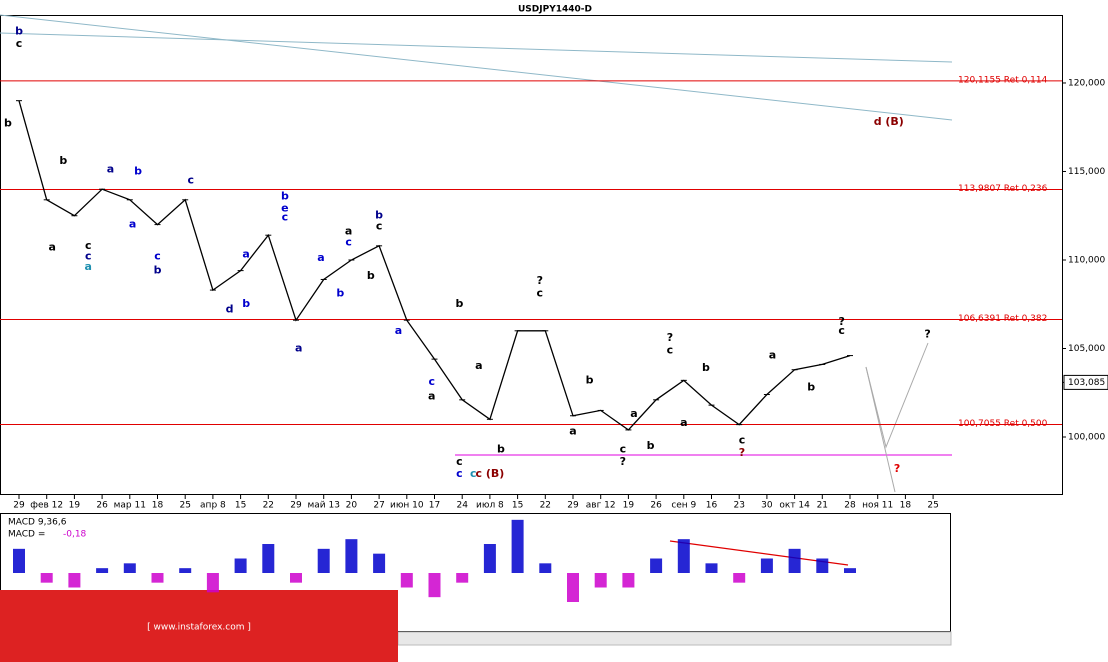 This screenshot has width=1108, height=662. What do you see at coordinates (889, 121) in the screenshot?
I see `wave-label: d (B)` at bounding box center [889, 121].